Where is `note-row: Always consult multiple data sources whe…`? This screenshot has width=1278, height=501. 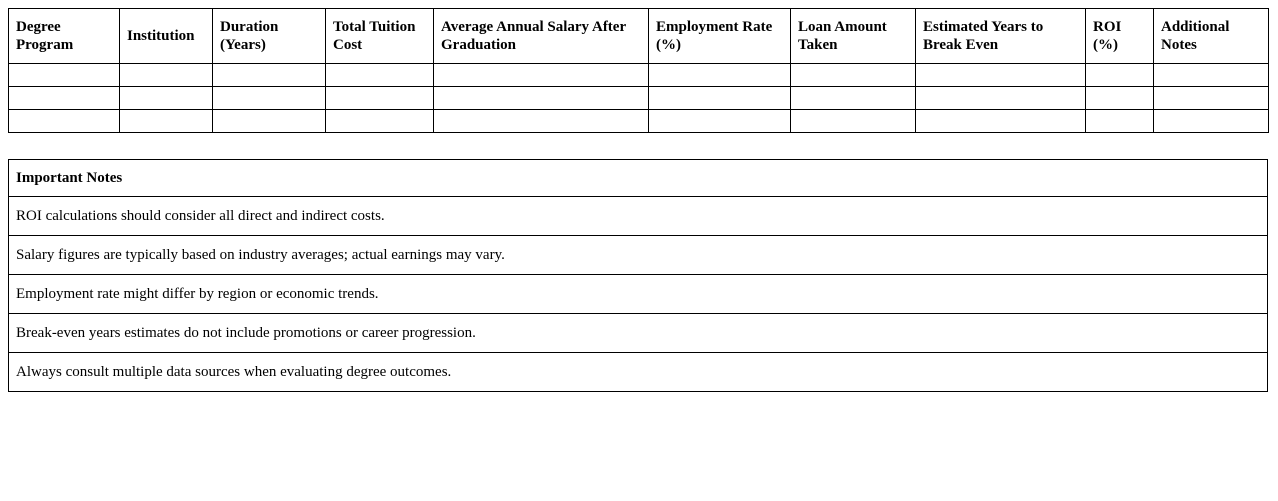 note-row: Always consult multiple data sources whe… is located at coordinates (638, 372).